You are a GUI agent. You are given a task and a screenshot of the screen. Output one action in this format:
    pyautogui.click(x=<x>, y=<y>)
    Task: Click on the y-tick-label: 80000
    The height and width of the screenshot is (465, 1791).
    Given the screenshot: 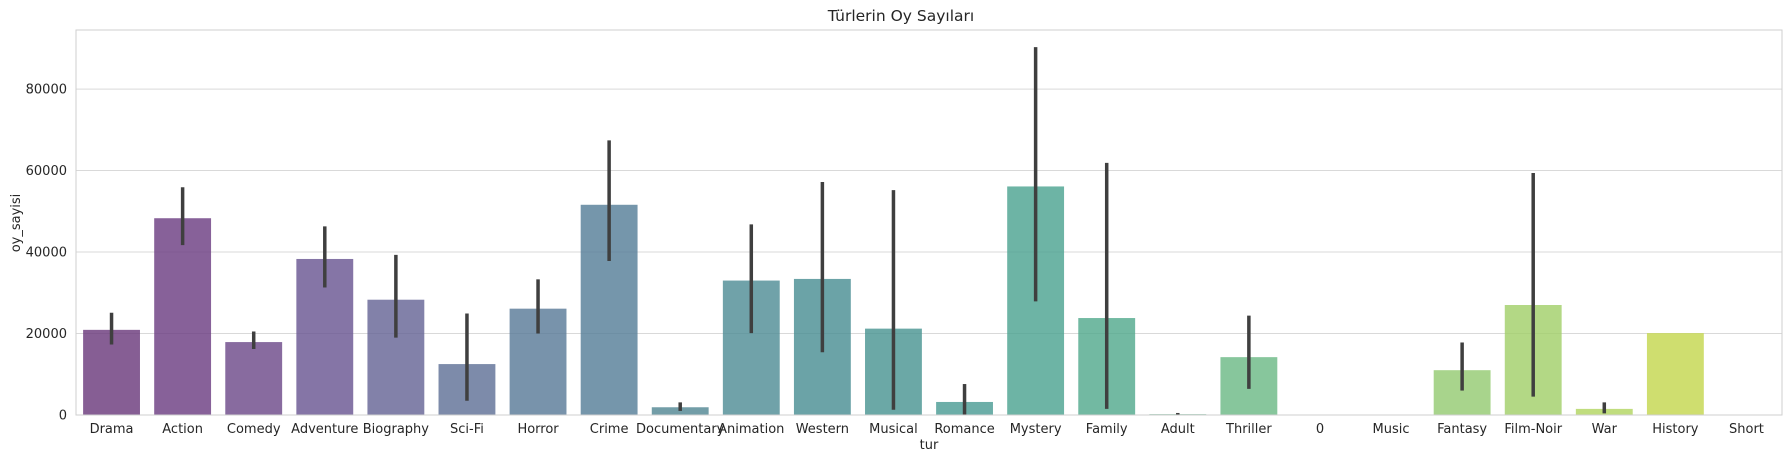 What is the action you would take?
    pyautogui.click(x=46, y=90)
    